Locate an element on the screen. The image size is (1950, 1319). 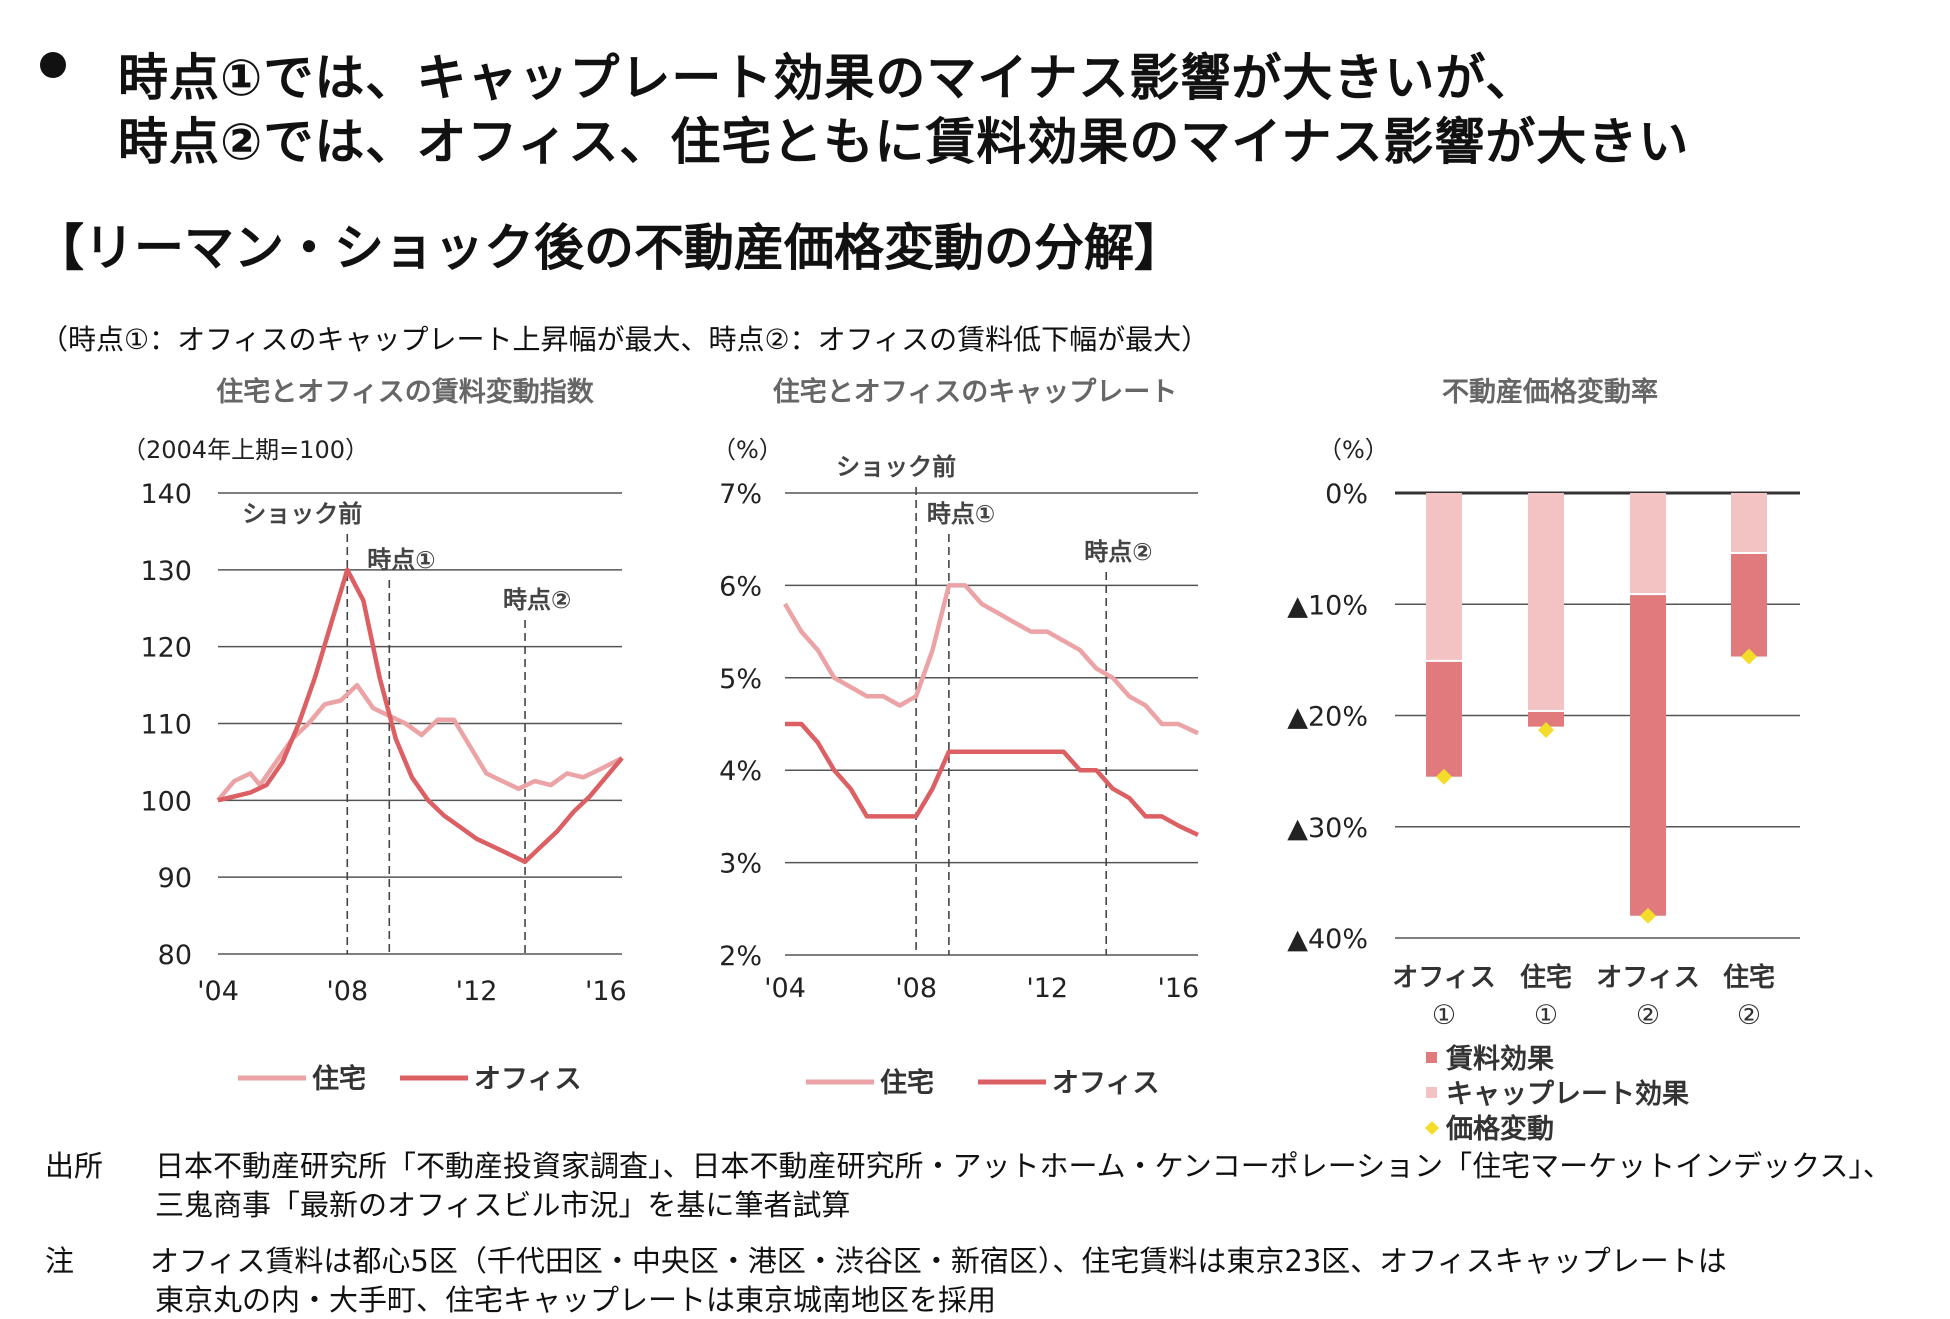
chart1-y-tick-label: 100 is located at coordinates (166, 801).